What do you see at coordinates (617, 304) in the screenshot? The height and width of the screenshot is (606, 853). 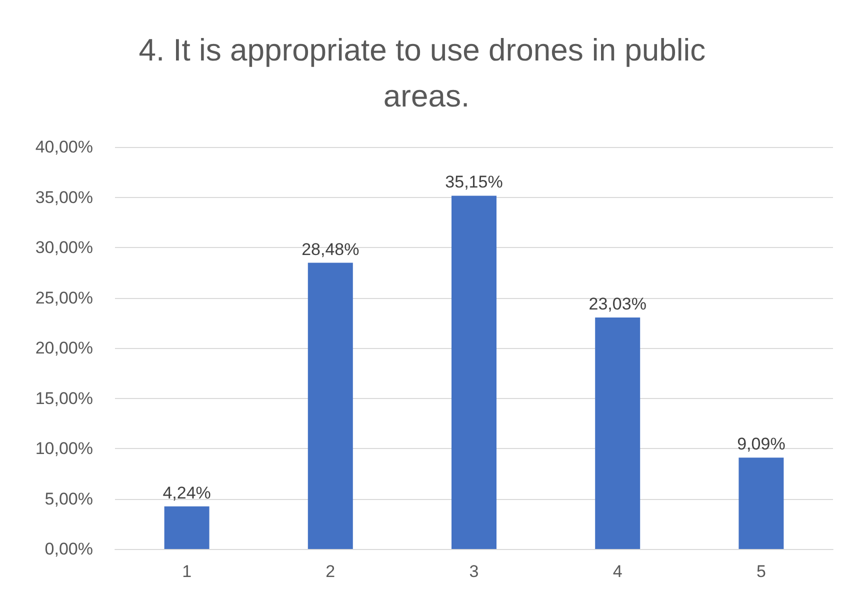 I see `data-label: 23,03%` at bounding box center [617, 304].